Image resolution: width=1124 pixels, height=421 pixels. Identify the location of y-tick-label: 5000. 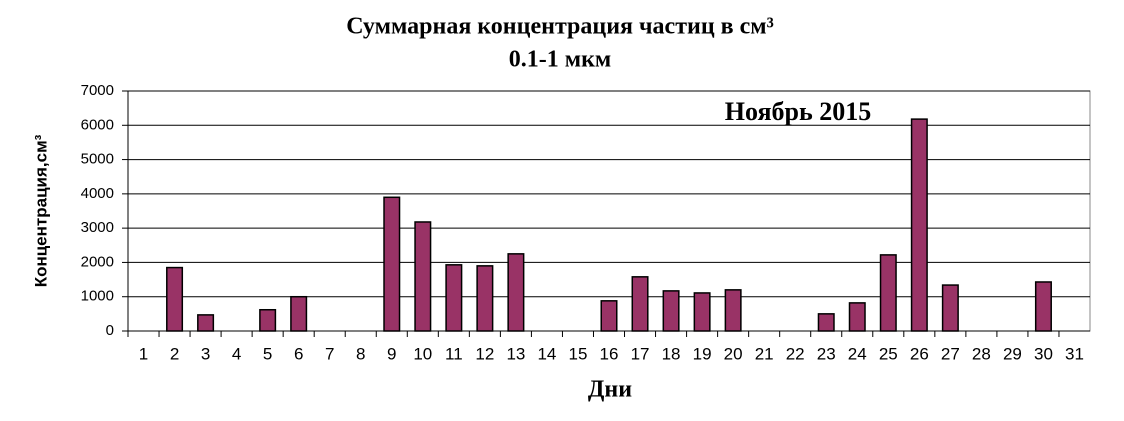
(97, 159).